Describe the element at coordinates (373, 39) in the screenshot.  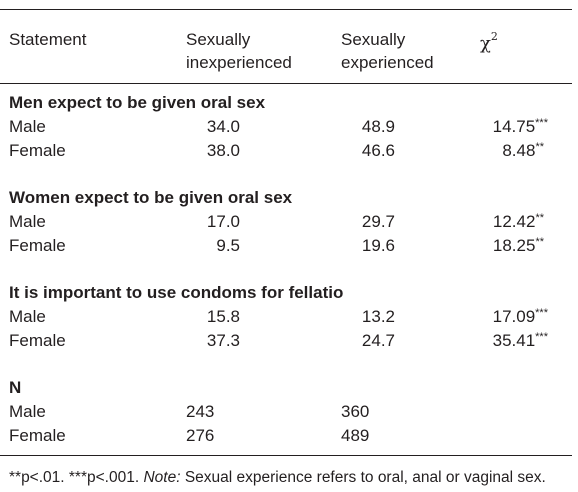
I see `header-experienced-line1: Sexually` at that location.